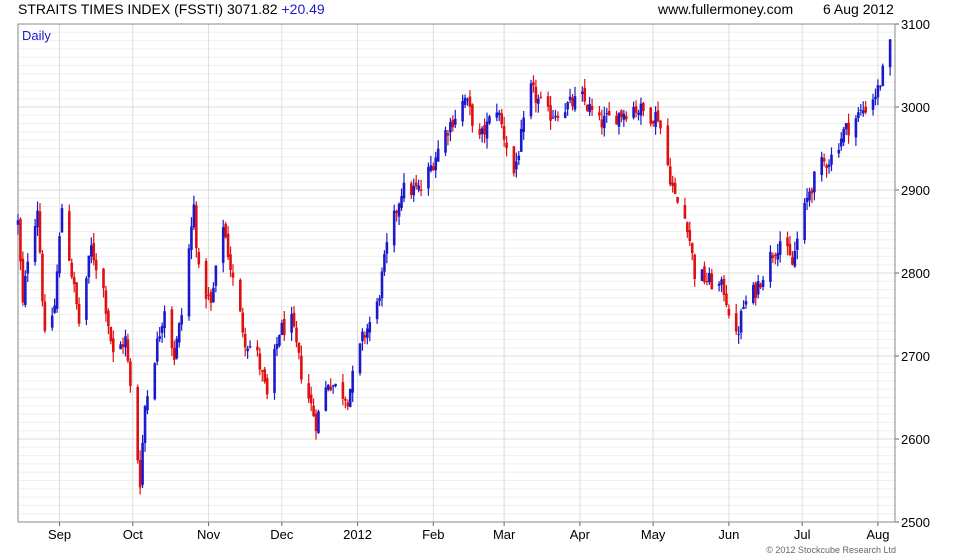 The width and height of the screenshot is (980, 560). What do you see at coordinates (915, 522) in the screenshot?
I see `y-tick-label: 2500` at bounding box center [915, 522].